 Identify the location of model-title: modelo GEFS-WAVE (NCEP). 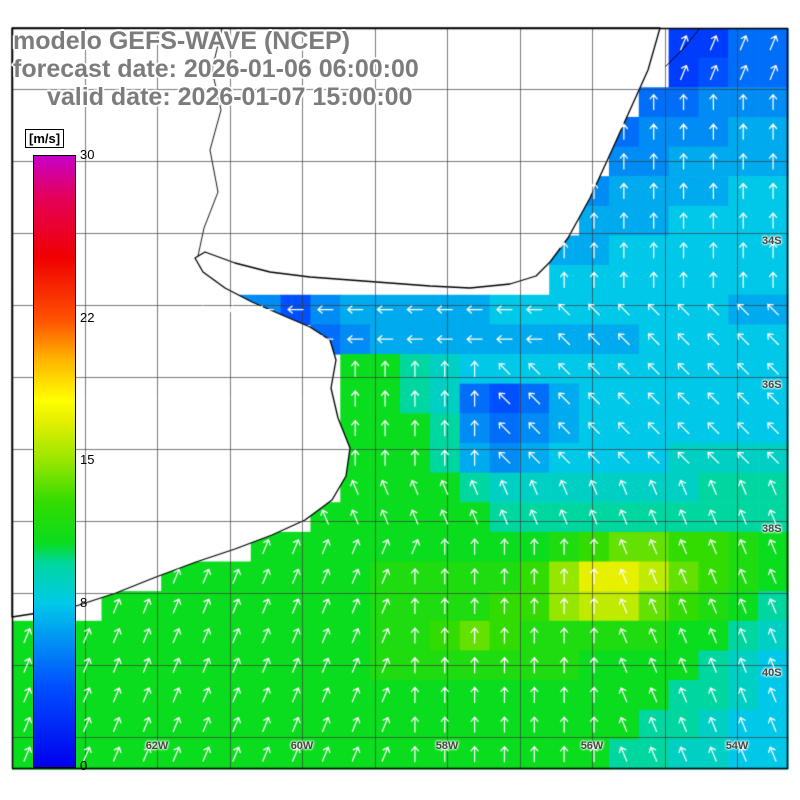
(182, 41).